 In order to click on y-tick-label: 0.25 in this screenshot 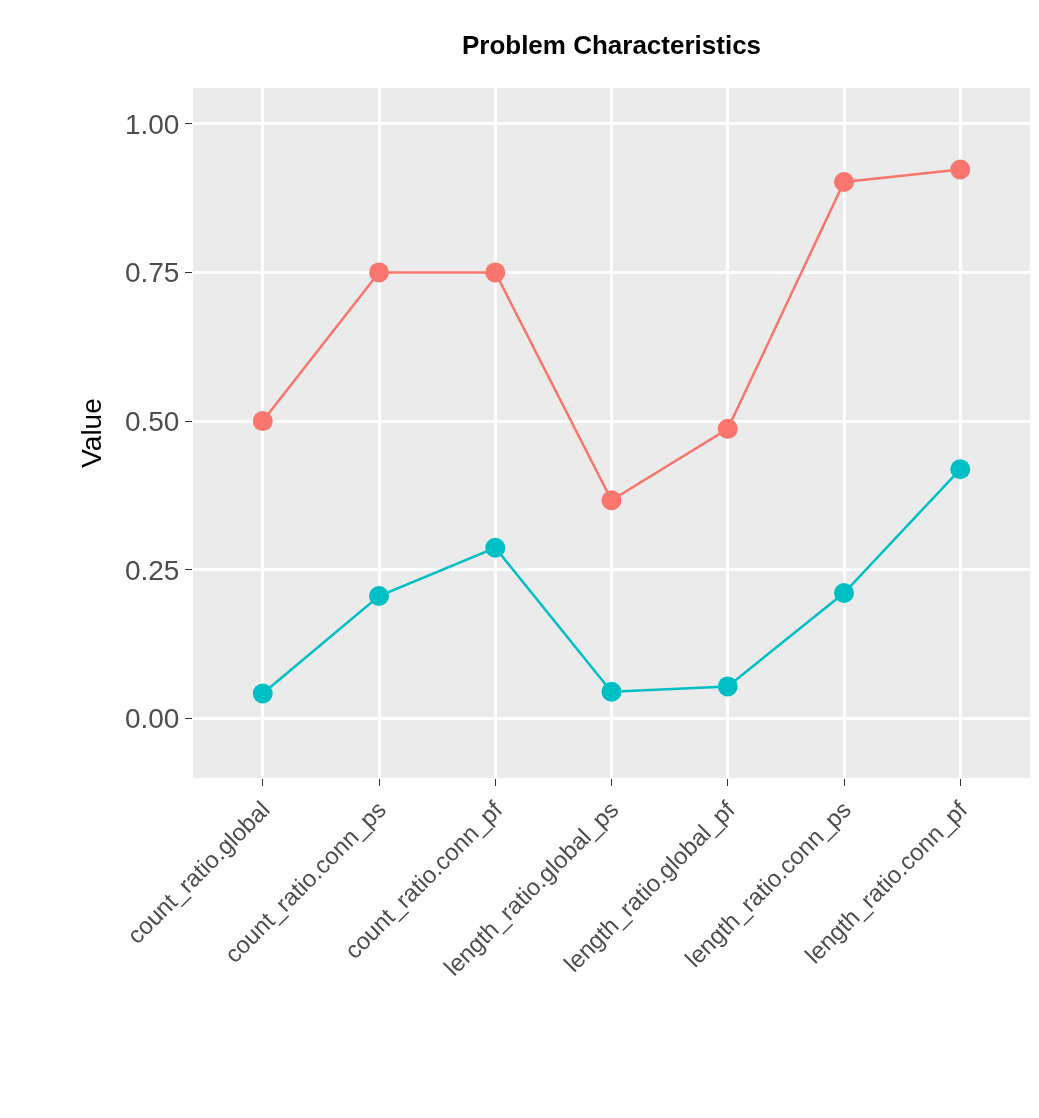, I will do `click(152, 570)`.